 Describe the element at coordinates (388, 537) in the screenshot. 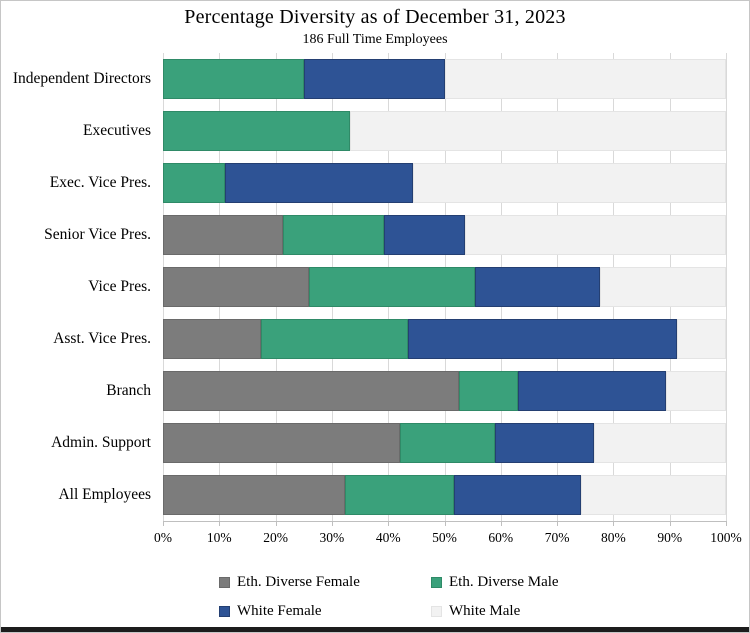

I see `x-axis-tick-label: 40%` at that location.